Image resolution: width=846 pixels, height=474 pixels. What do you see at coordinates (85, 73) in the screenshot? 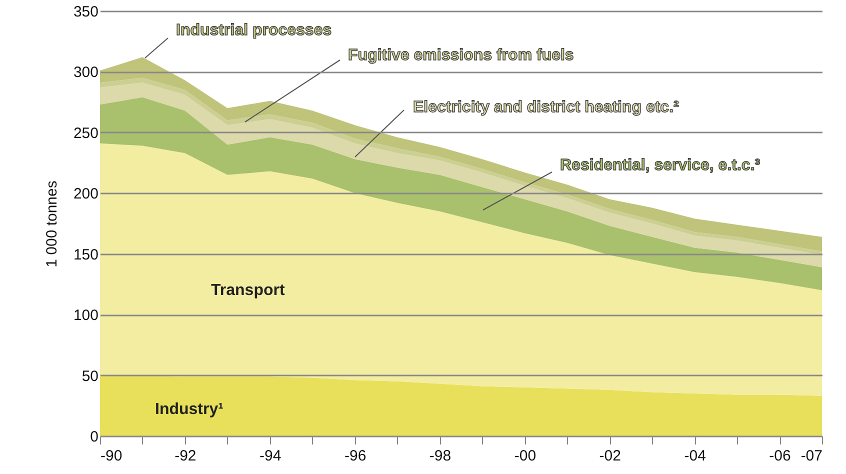
I see `y-tick-label: 300` at bounding box center [85, 73].